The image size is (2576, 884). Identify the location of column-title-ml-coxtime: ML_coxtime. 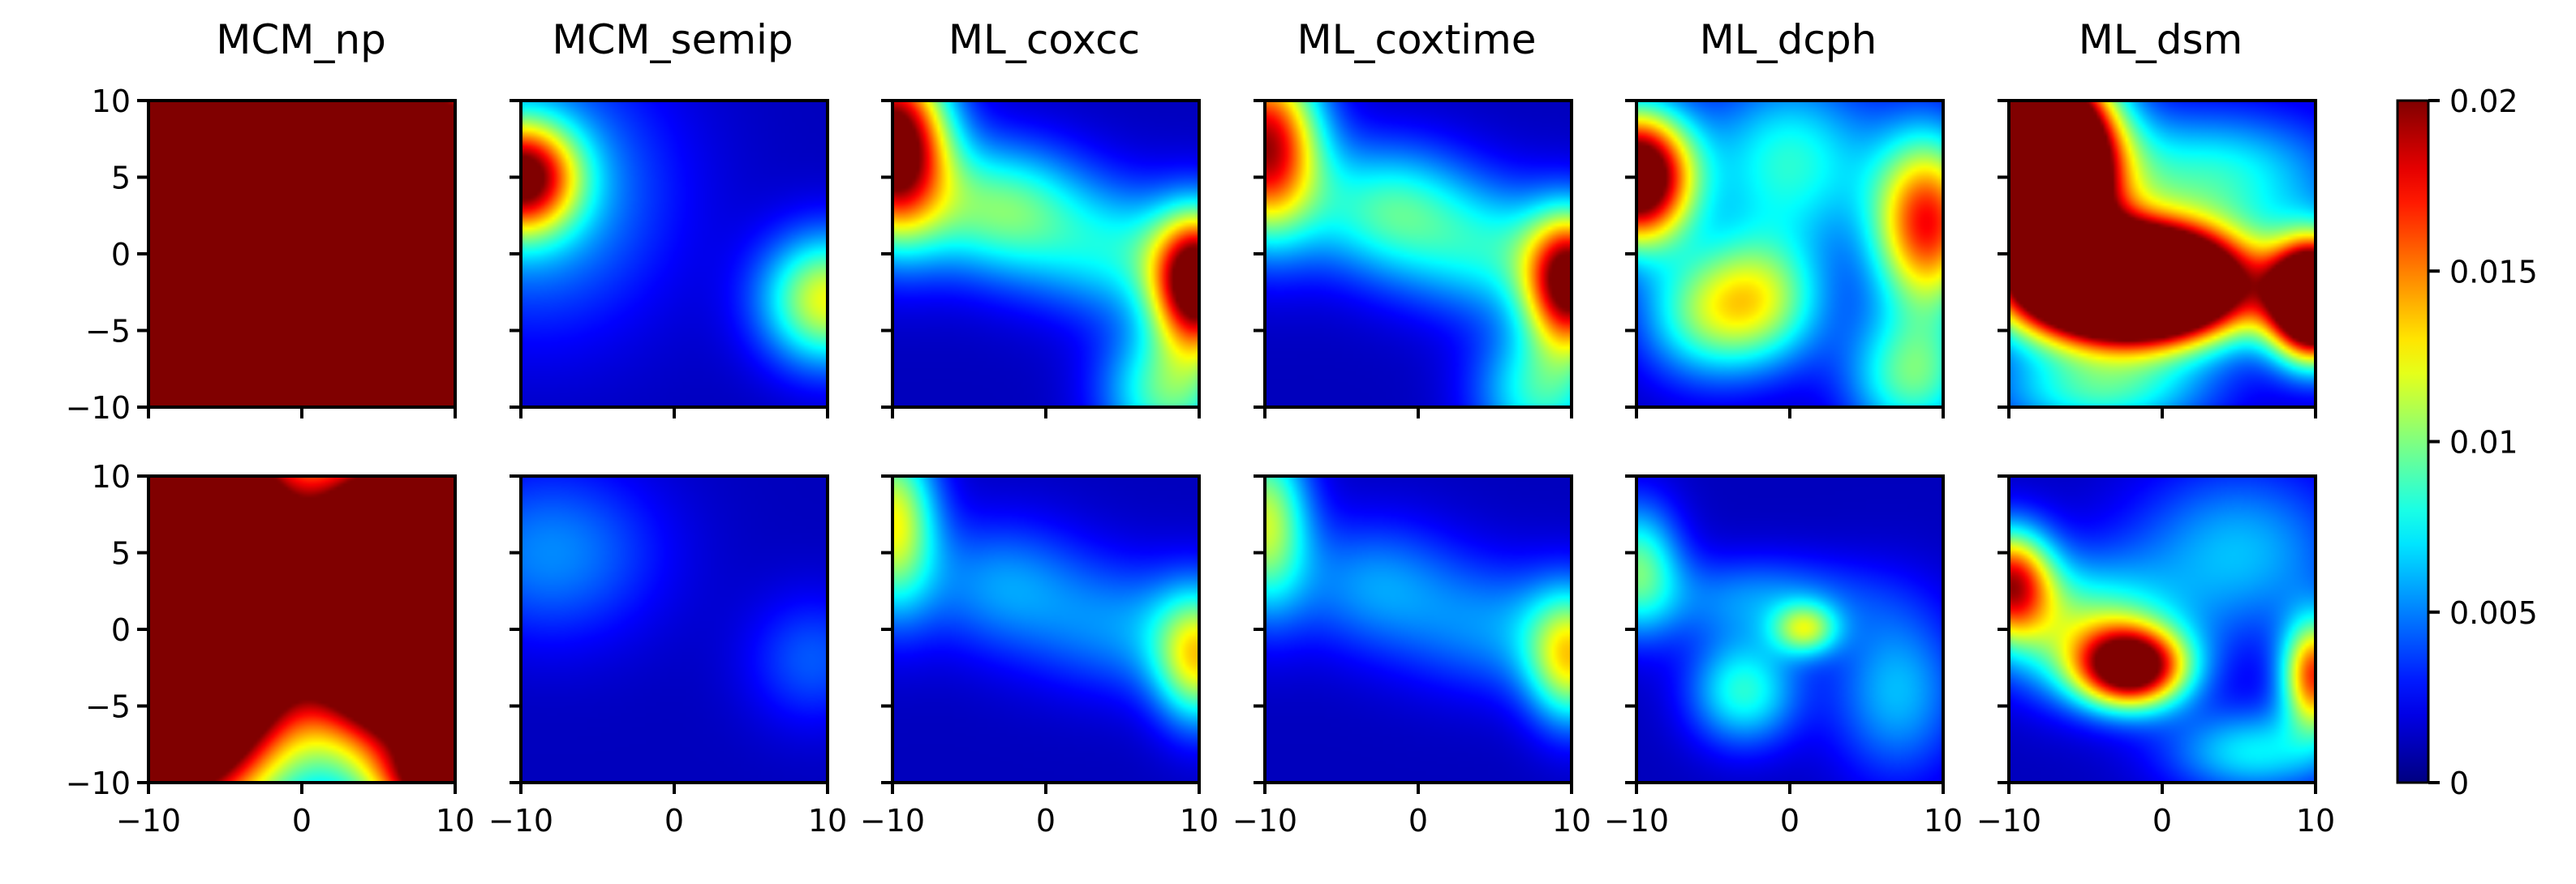
(1417, 39).